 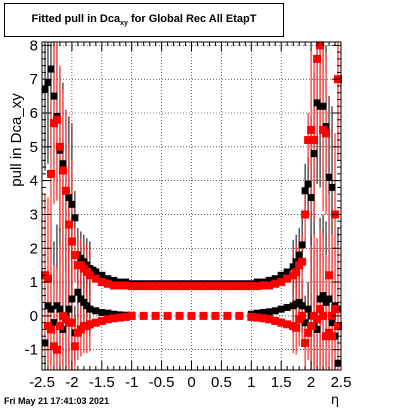 I want to click on timestamp: Fri May 21 17:41:03 2021, so click(x=57, y=401).